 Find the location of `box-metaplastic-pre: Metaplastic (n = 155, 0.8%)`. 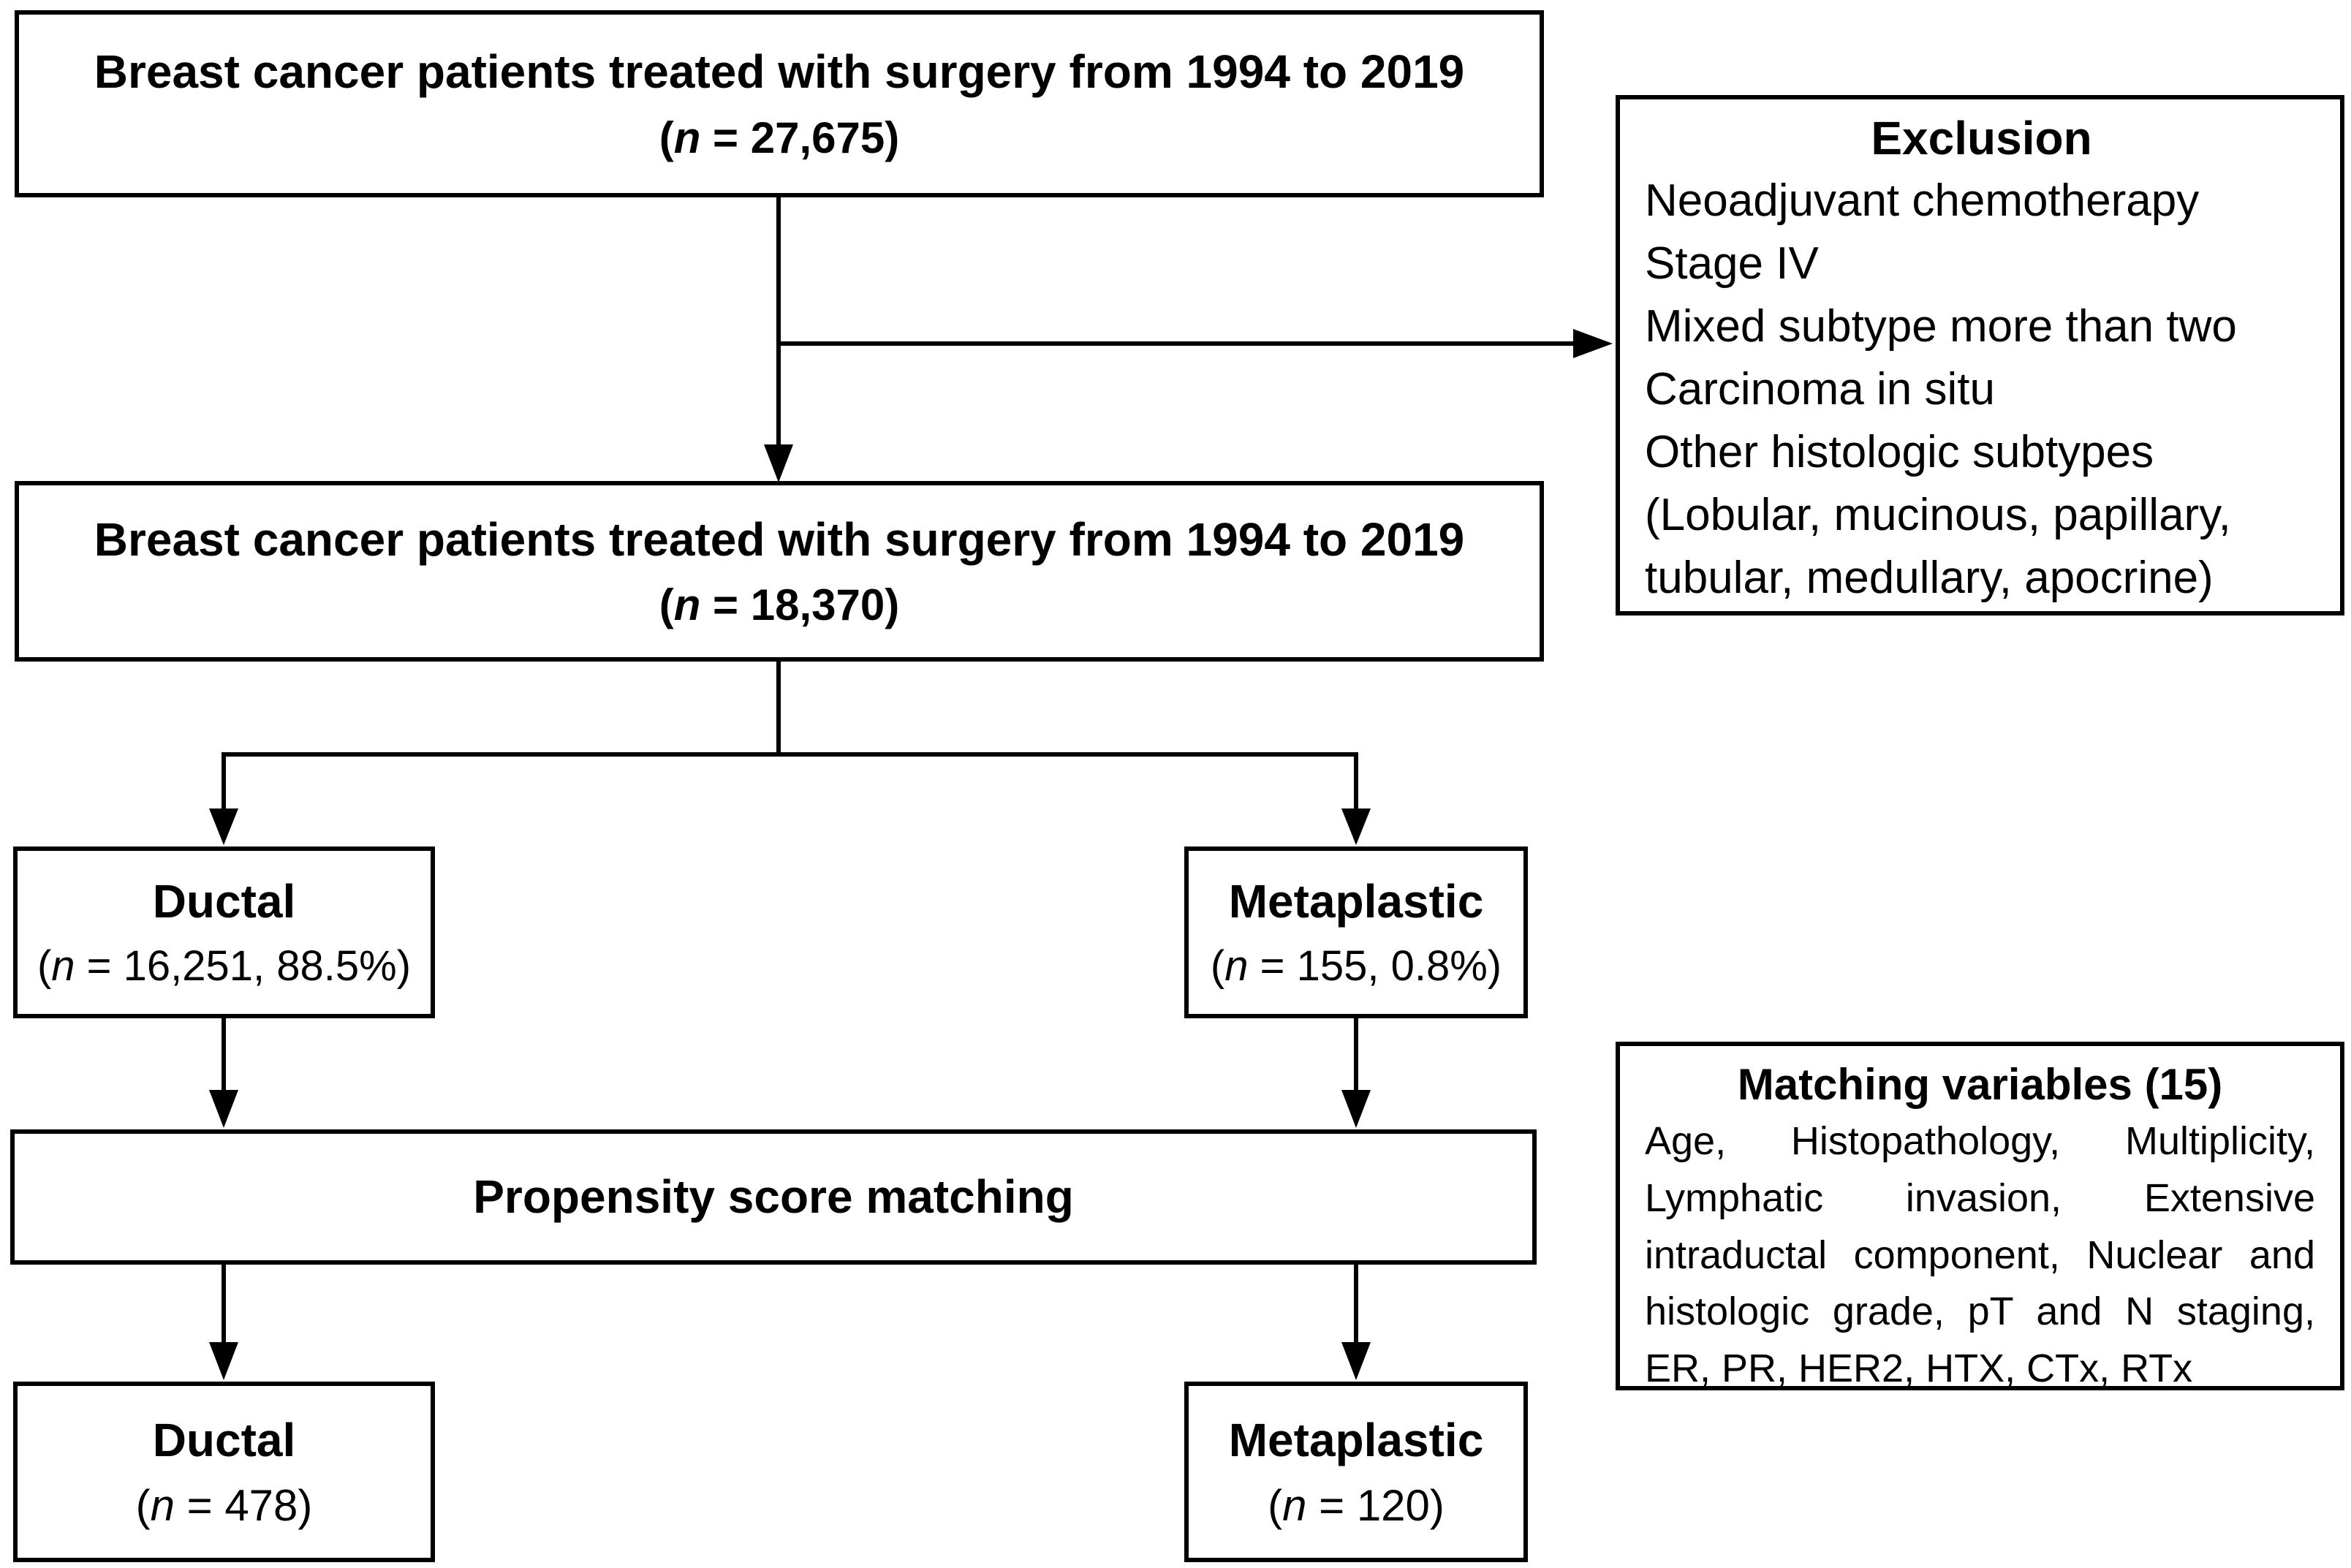

box-metaplastic-pre: Metaplastic (n = 155, 0.8%) is located at coordinates (1356, 933).